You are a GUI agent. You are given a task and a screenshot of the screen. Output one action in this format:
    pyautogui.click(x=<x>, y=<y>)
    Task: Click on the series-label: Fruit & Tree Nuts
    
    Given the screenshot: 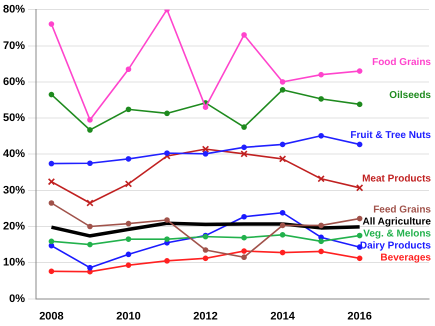 What is the action you would take?
    pyautogui.click(x=391, y=136)
    